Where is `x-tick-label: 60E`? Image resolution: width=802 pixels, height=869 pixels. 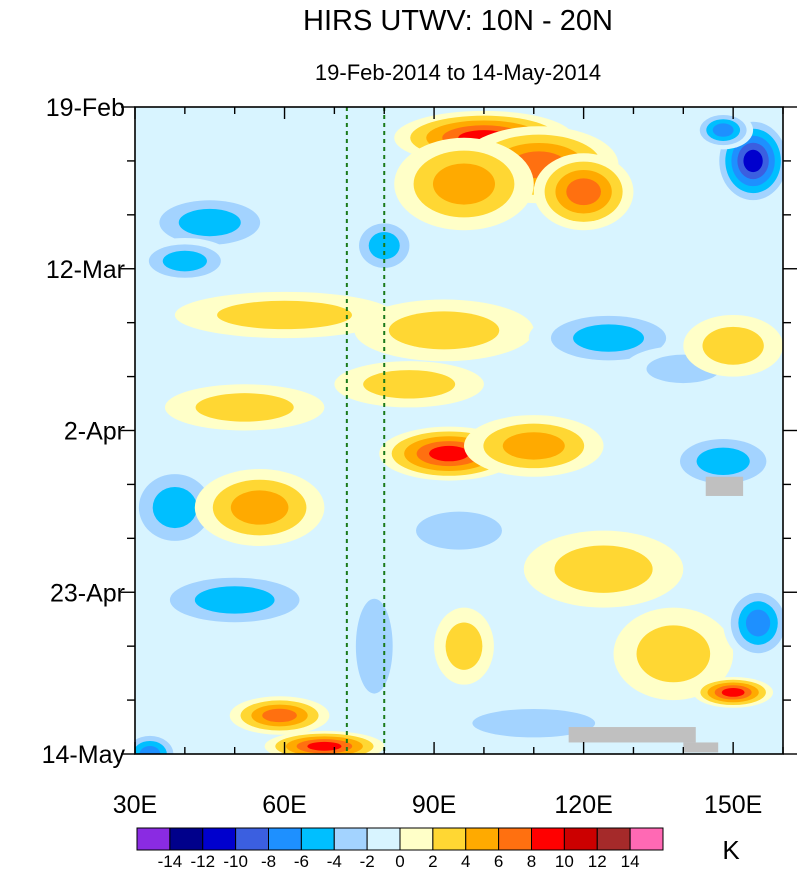 x-tick-label: 60E is located at coordinates (284, 805).